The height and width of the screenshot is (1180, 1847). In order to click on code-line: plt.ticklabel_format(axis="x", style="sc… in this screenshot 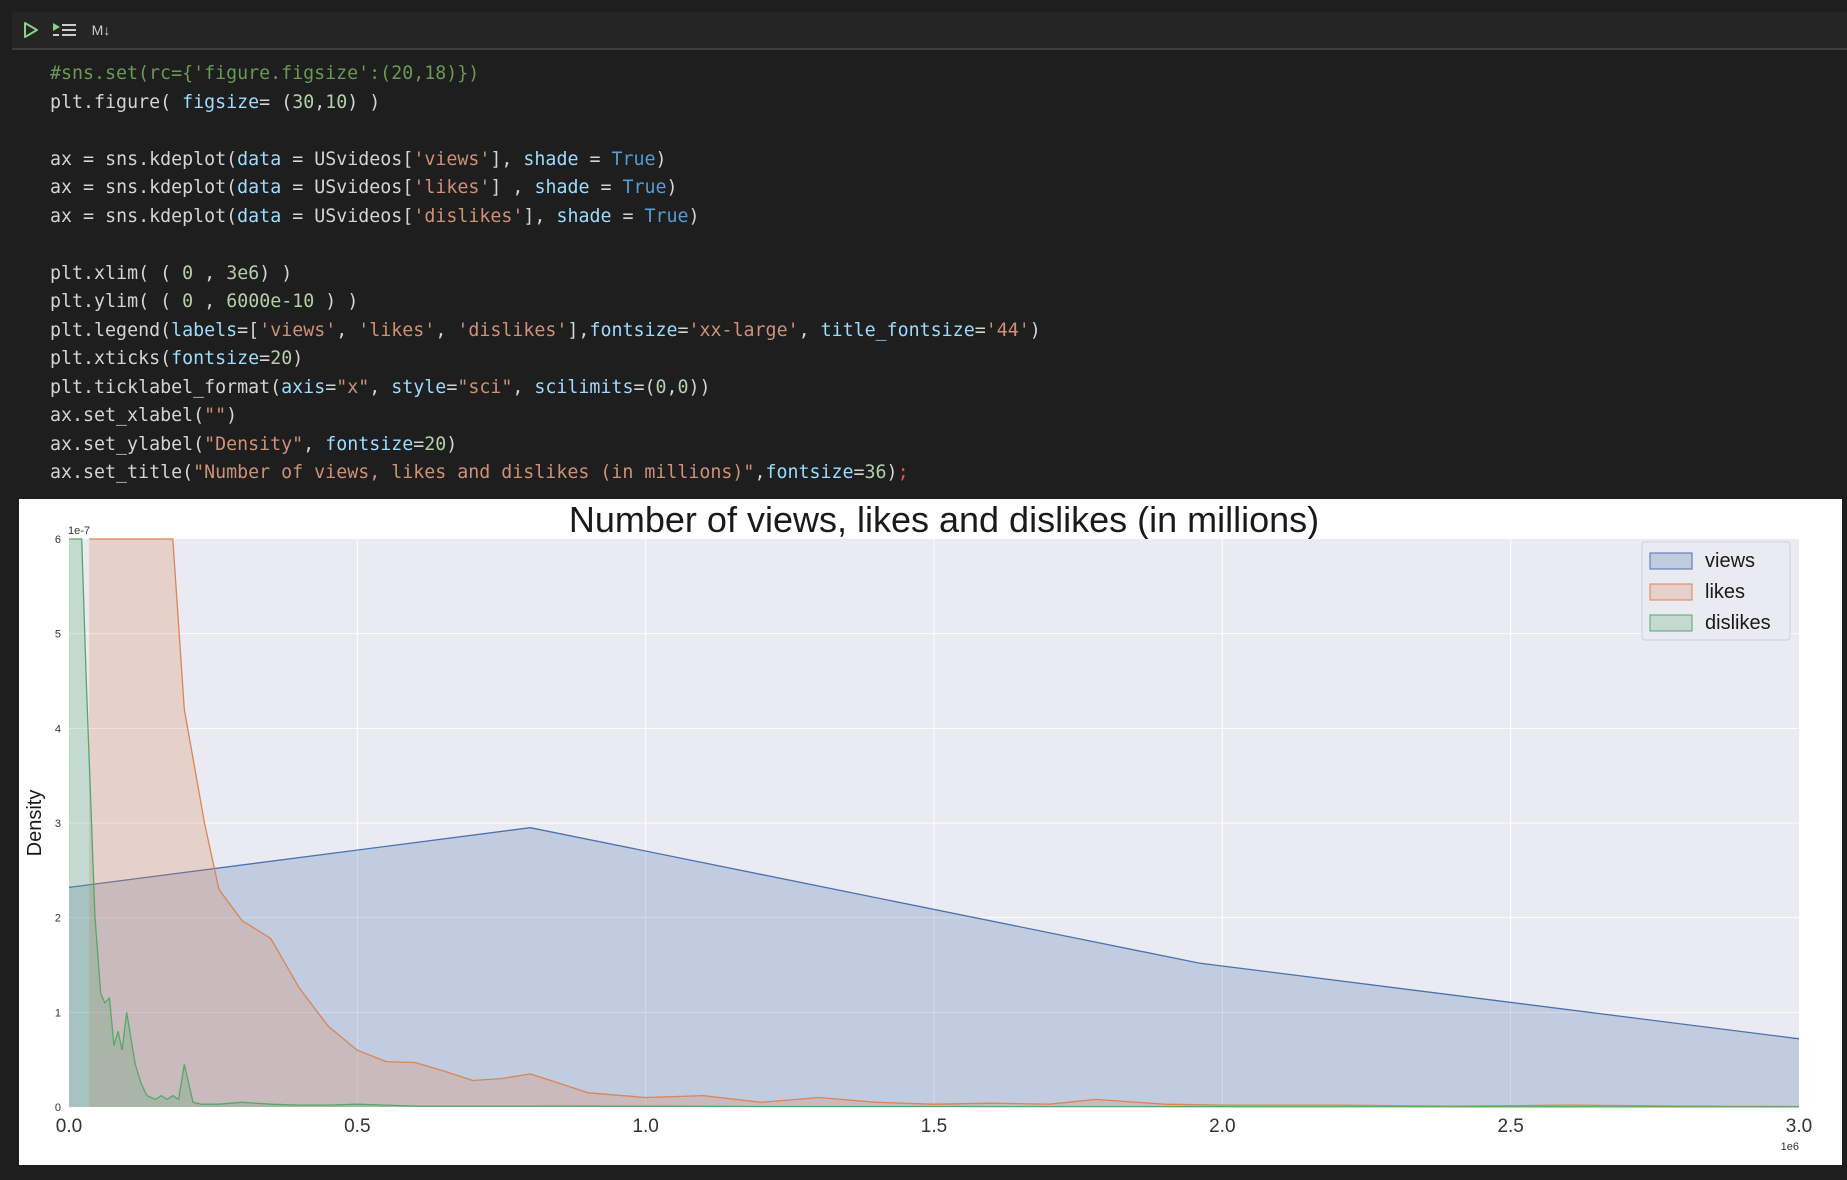, I will do `click(380, 387)`.